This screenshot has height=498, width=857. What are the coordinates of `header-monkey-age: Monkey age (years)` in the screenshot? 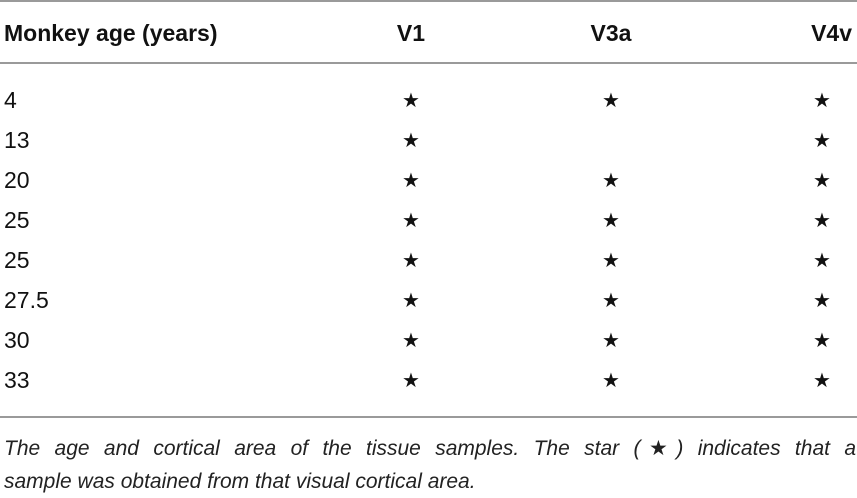 It's located at (111, 33).